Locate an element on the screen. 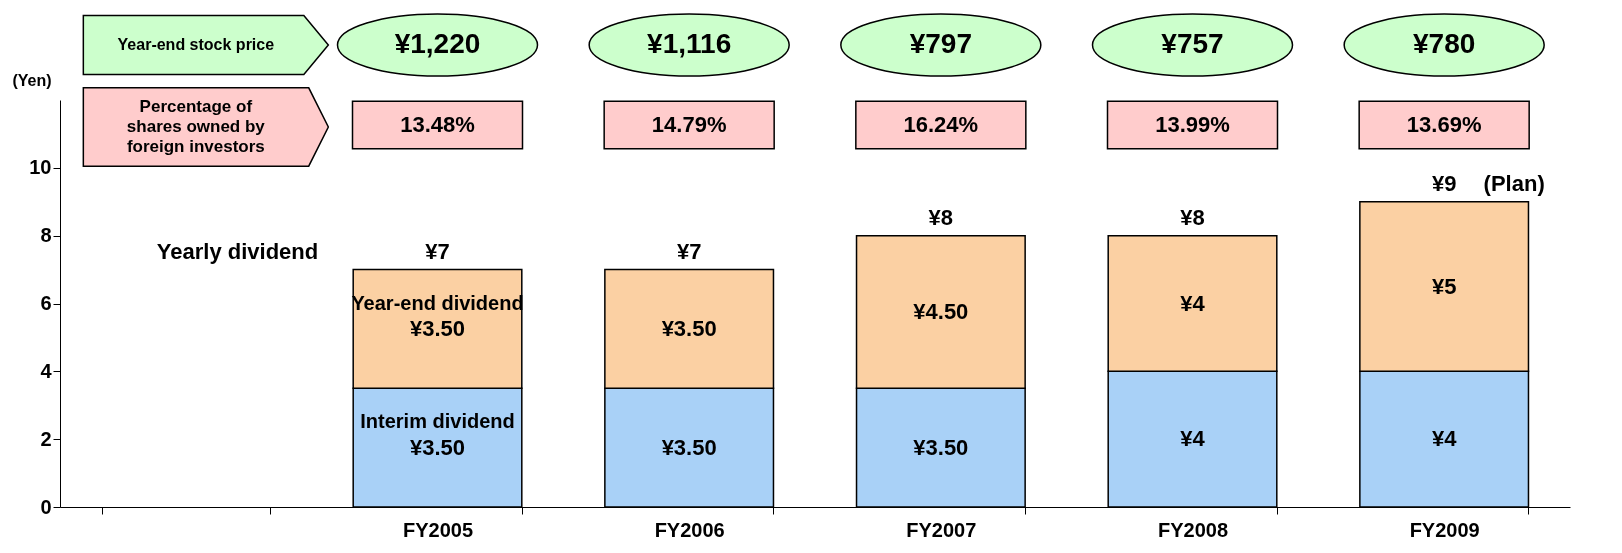  y-tick-label: 2 is located at coordinates (46, 438).